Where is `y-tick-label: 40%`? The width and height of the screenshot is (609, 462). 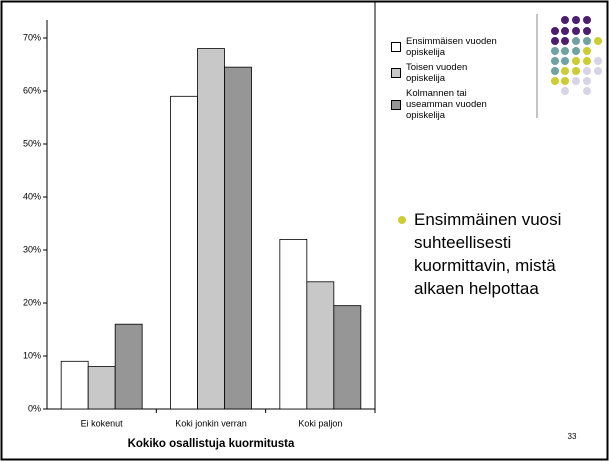
y-tick-label: 40% is located at coordinates (32, 196).